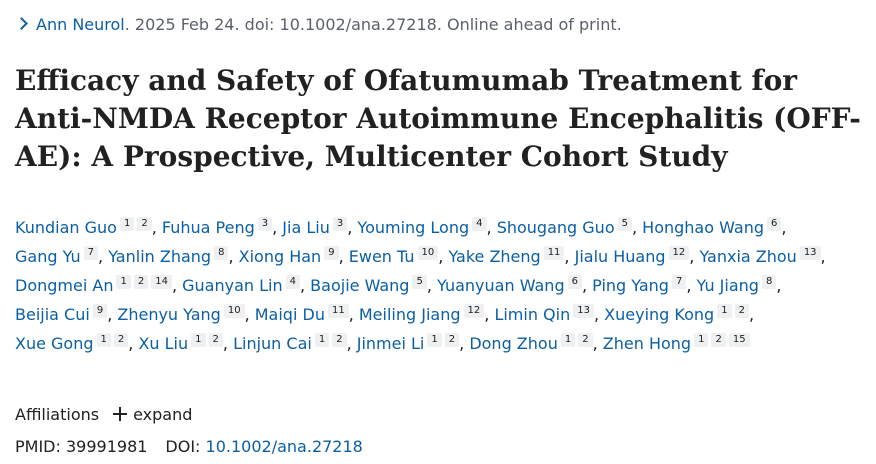  Describe the element at coordinates (183, 446) in the screenshot. I see `doi-label: DOI:` at that location.